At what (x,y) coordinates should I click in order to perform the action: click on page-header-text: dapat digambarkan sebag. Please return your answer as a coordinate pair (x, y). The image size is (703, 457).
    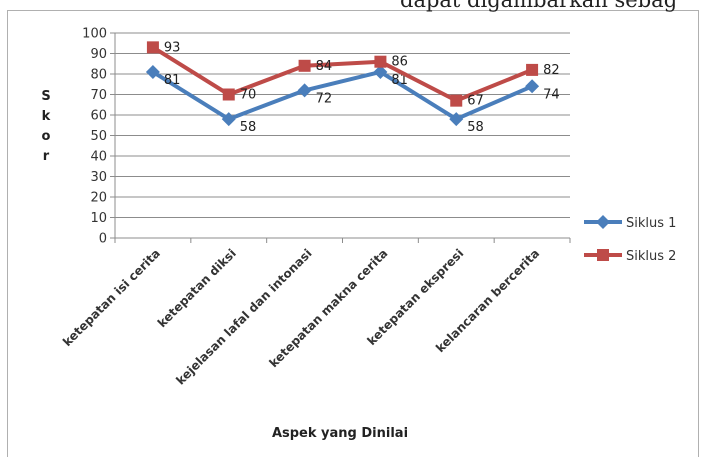
    Looking at the image, I should click on (539, 6).